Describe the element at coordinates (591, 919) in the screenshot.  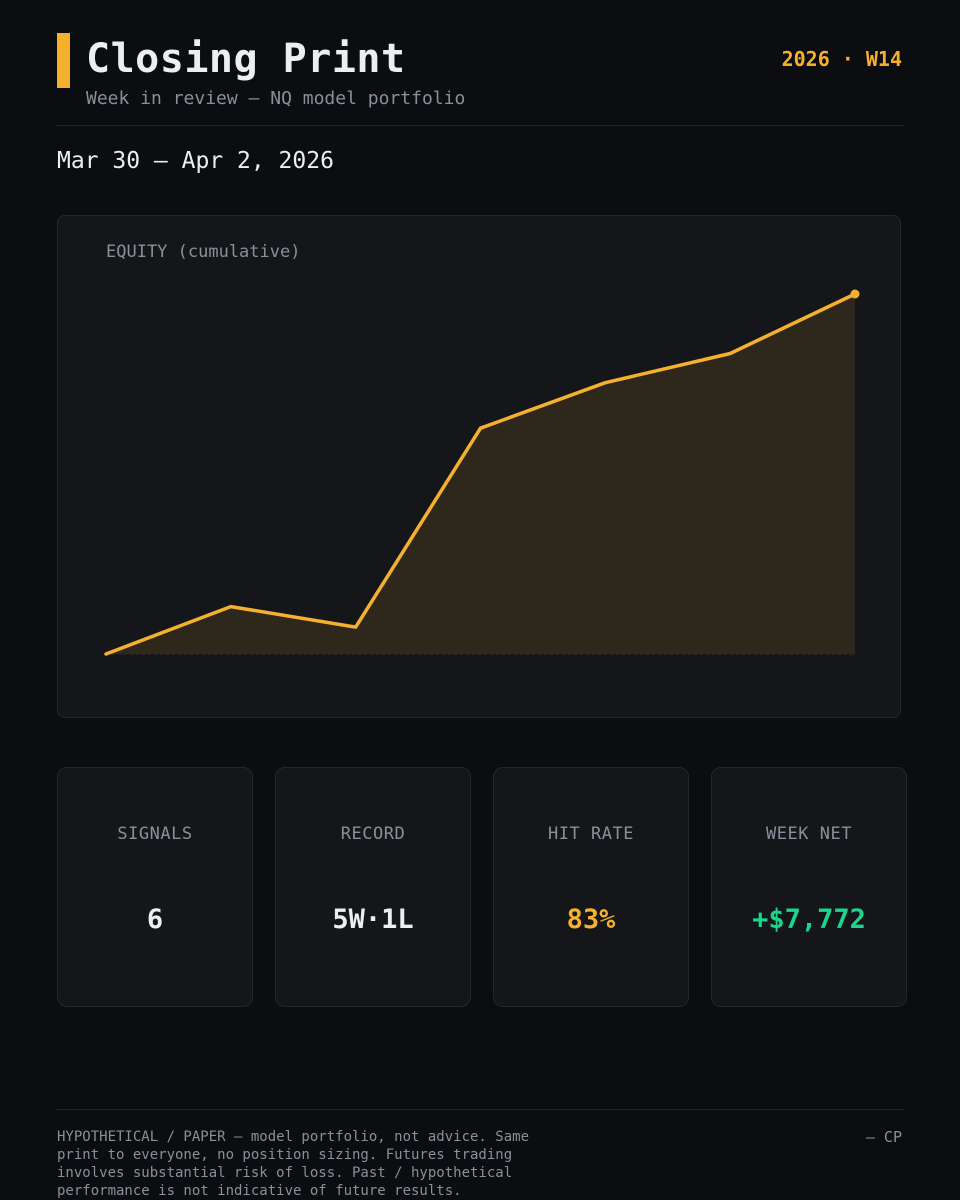
I see `stat-value: 83%` at that location.